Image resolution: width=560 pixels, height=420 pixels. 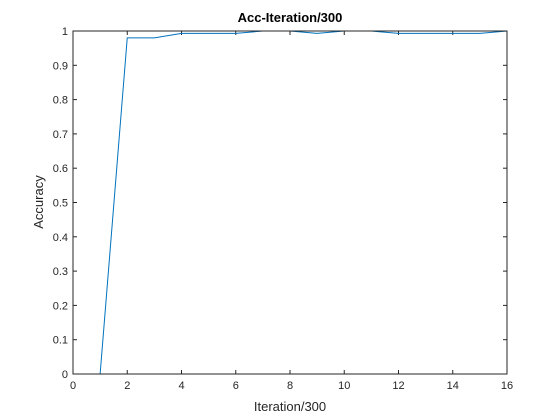 I want to click on x-tick-label: 16, so click(x=507, y=386).